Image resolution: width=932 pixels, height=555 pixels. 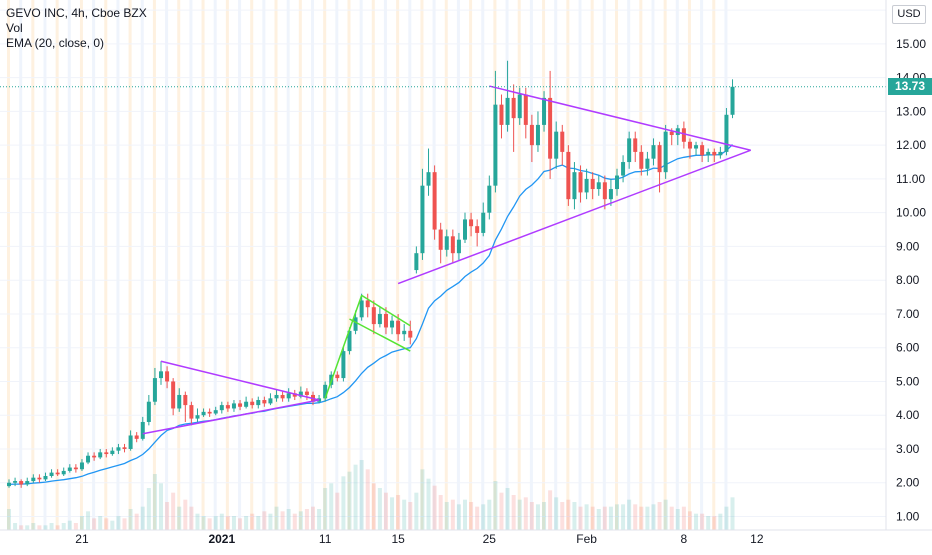 What do you see at coordinates (908, 516) in the screenshot?
I see `price-tick-label: 1.00` at bounding box center [908, 516].